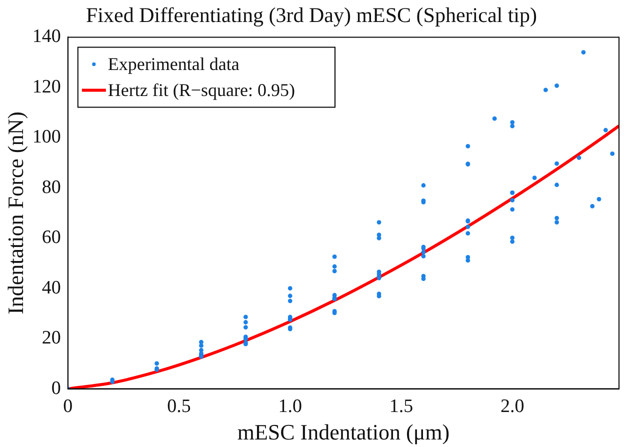  I want to click on y-tick-label: 20, so click(51, 338).